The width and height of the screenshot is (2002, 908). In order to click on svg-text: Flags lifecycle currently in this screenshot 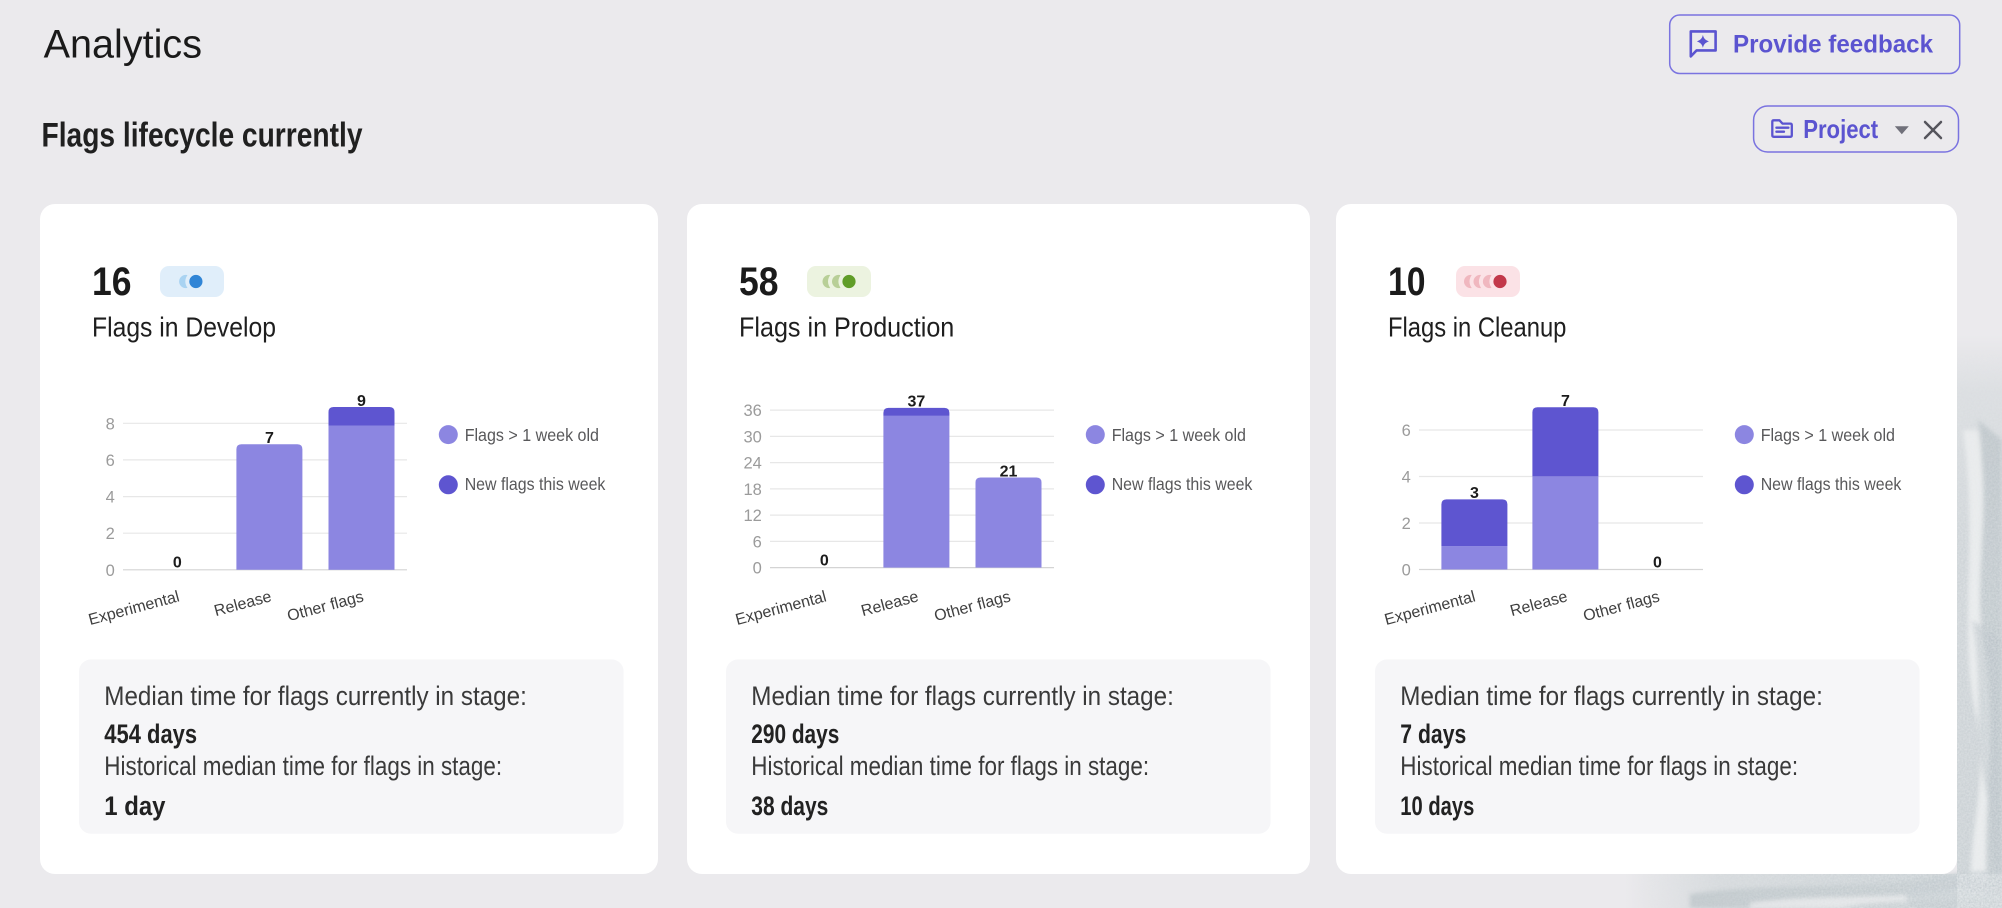, I will do `click(202, 135)`.